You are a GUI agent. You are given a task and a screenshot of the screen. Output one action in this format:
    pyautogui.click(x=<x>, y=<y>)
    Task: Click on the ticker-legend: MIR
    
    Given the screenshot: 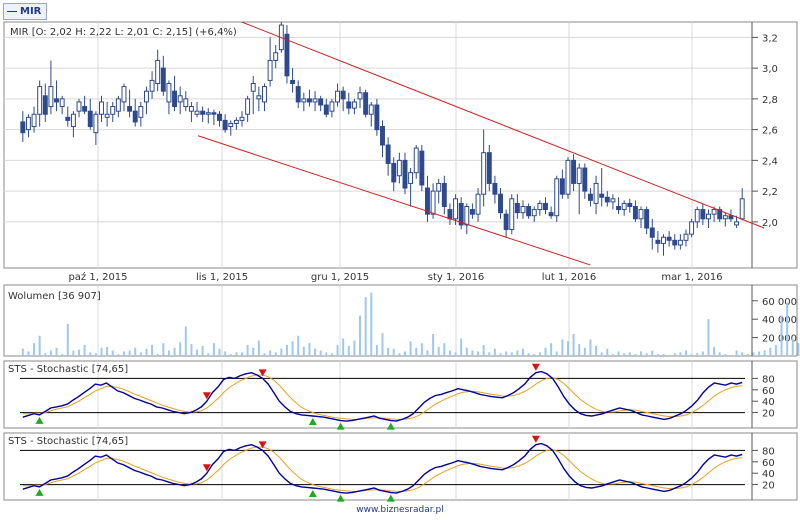 What is the action you would take?
    pyautogui.click(x=25, y=11)
    